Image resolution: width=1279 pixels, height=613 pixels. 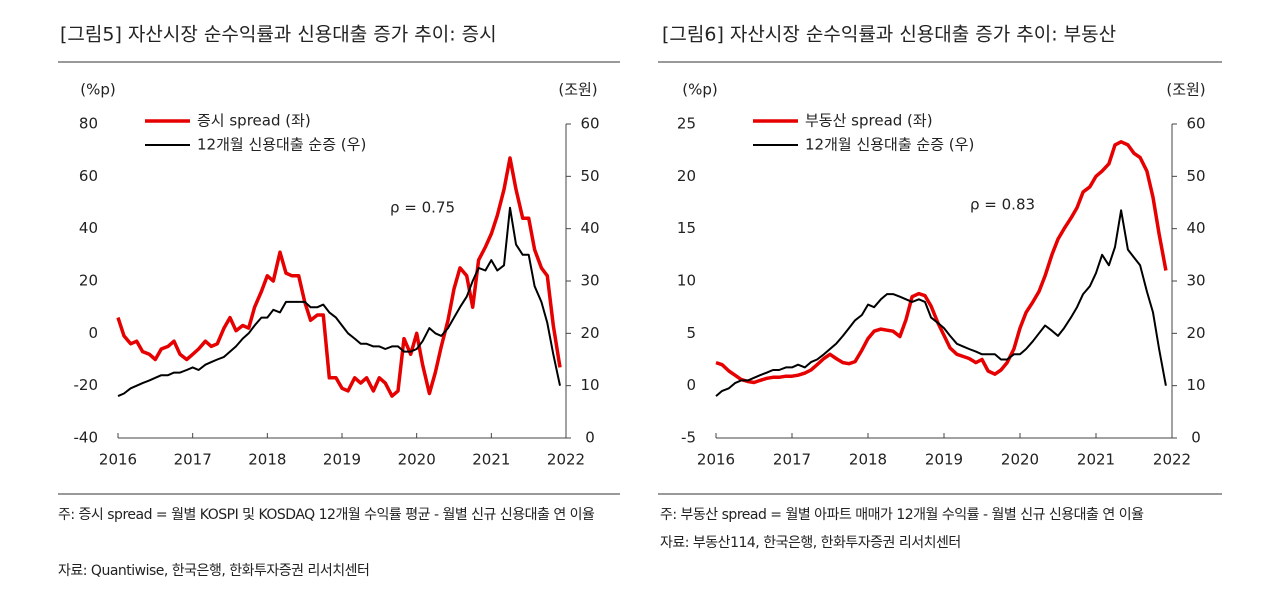 I want to click on y-tick-label: 40, so click(x=88, y=228).